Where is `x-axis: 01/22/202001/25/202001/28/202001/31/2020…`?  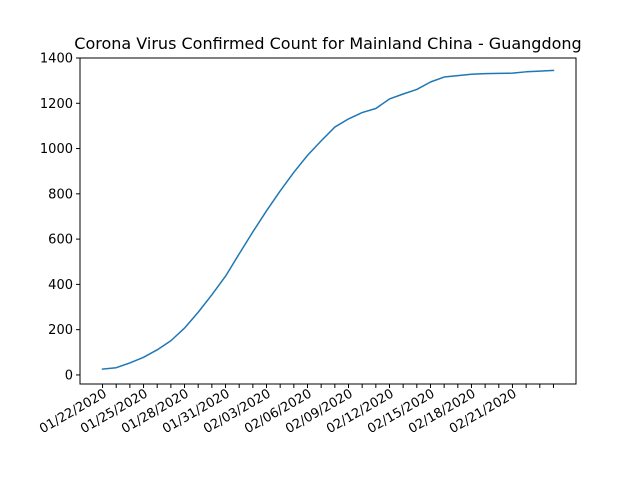 x-axis: 01/22/202001/25/202001/28/202001/31/2020… is located at coordinates (295, 410).